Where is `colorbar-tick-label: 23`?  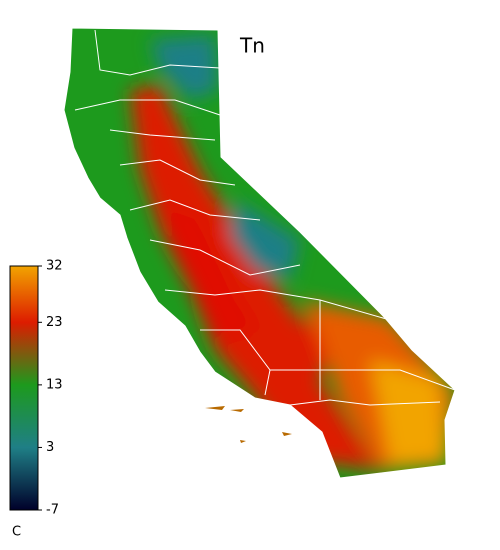 colorbar-tick-label: 23 is located at coordinates (54, 322).